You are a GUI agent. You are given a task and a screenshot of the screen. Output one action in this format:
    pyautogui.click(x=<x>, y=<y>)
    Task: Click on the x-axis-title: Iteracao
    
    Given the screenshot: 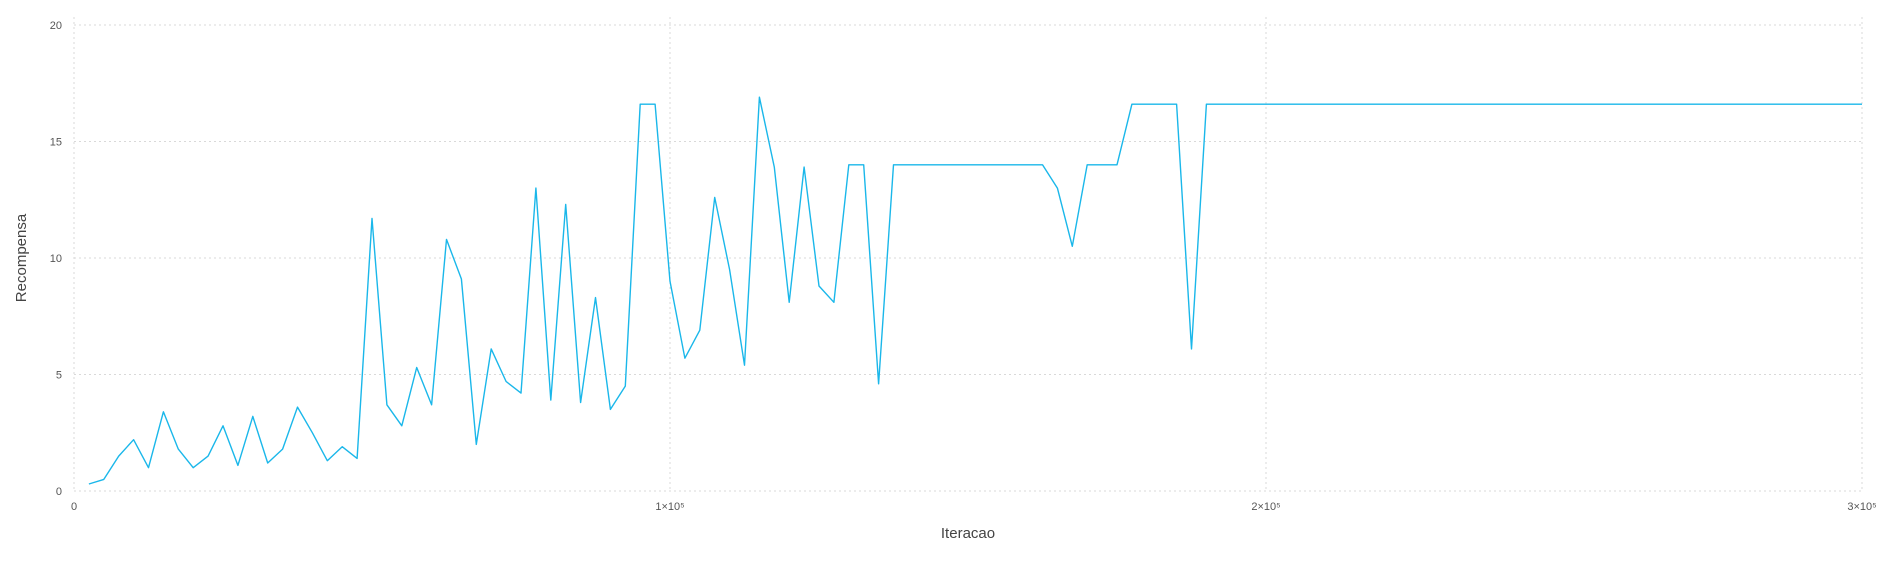 What is the action you would take?
    pyautogui.click(x=968, y=533)
    